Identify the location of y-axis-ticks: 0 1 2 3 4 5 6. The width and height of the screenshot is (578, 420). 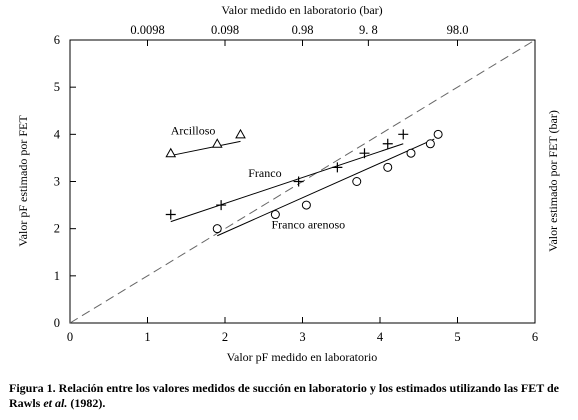
(65, 181).